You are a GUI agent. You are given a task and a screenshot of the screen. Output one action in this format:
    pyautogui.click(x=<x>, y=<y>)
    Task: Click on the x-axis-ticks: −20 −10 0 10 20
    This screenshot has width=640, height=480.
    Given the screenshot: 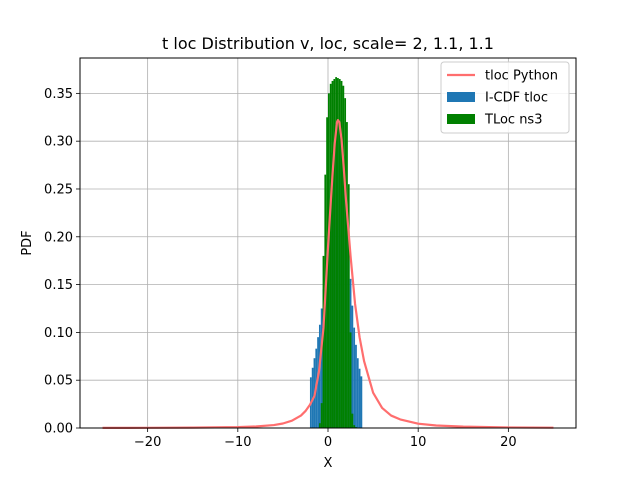 What is the action you would take?
    pyautogui.click(x=325, y=439)
    